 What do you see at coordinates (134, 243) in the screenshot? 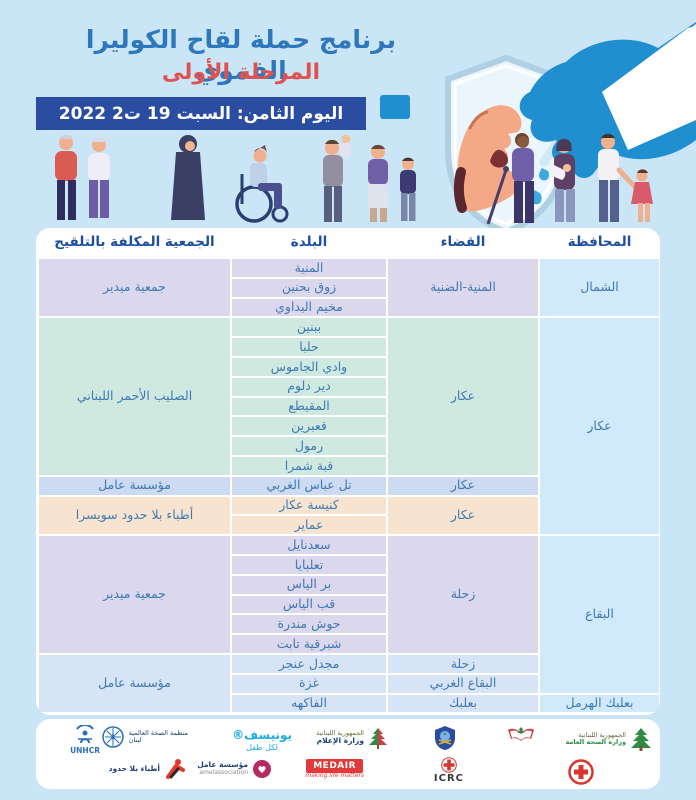
I see `table-header-cell: الجمعية المكلفة بالتلقيح` at bounding box center [134, 243].